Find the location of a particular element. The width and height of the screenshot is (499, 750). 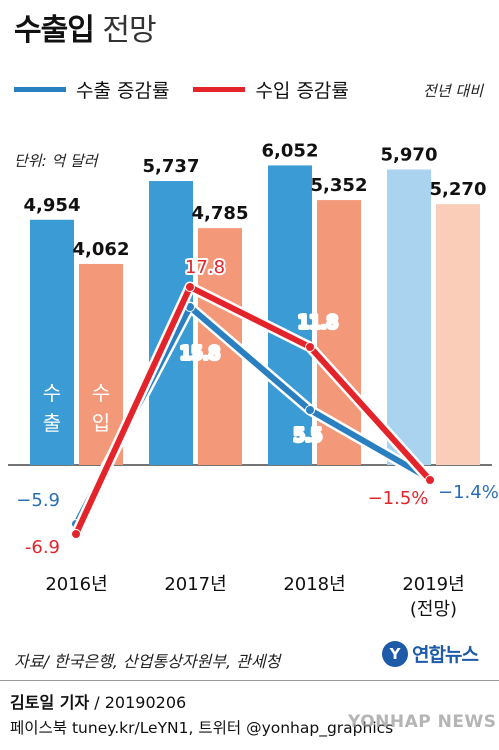

export-bar-caption: 출 is located at coordinates (52, 423).